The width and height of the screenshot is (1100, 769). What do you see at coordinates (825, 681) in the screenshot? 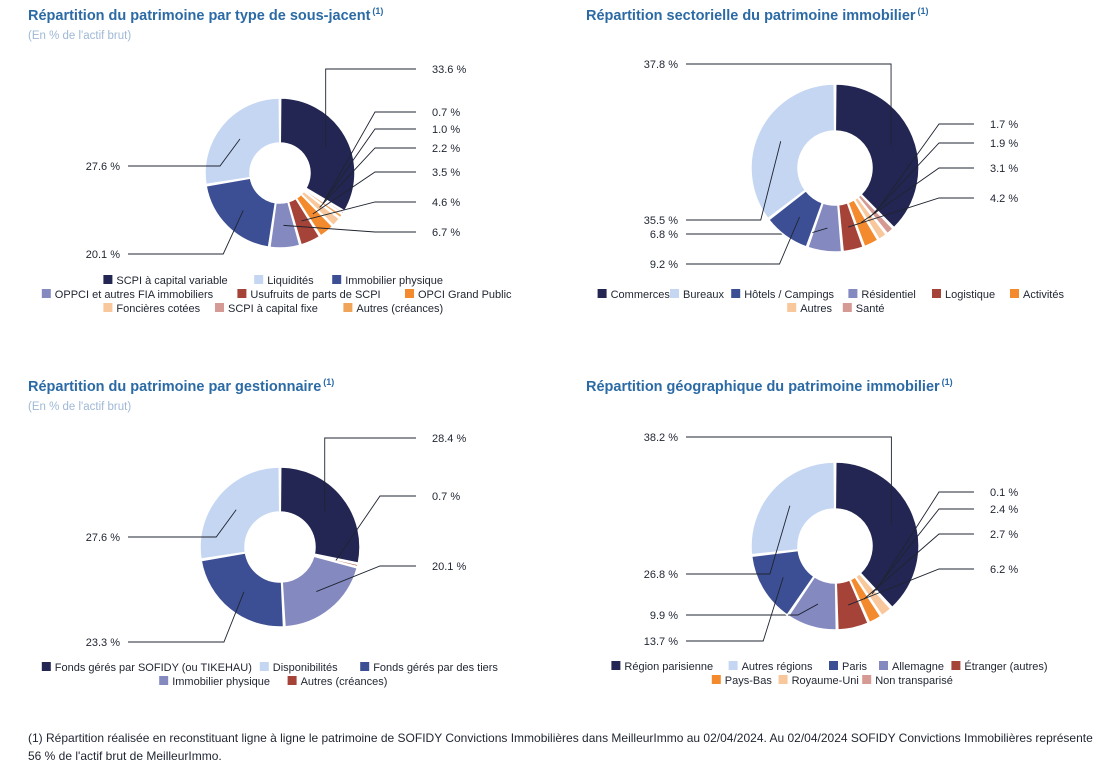
I see `legend-label: Royaume-Uni` at bounding box center [825, 681].